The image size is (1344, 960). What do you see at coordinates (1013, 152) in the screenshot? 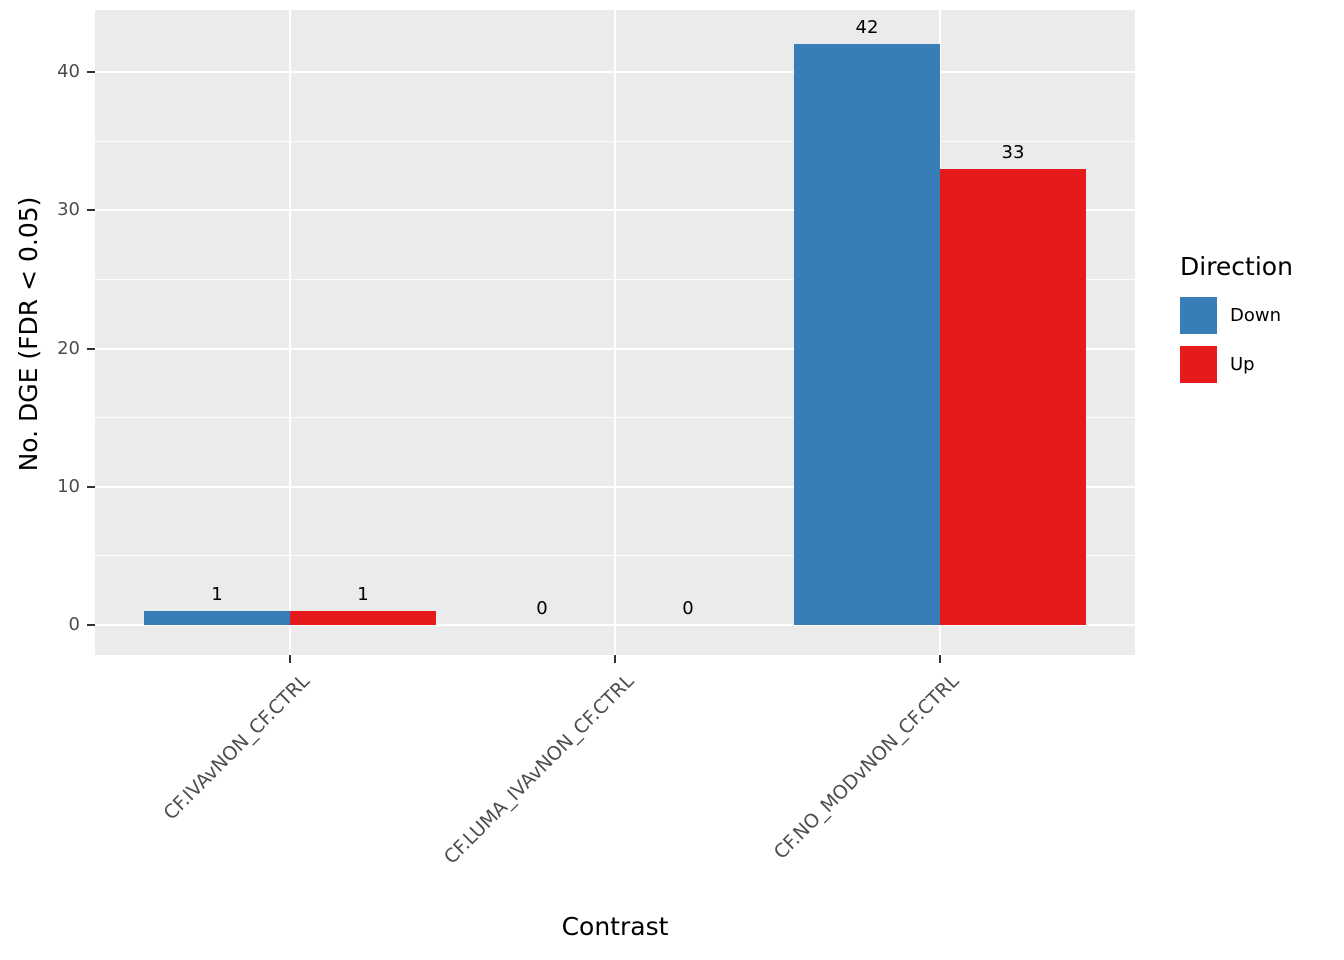
I see `bar-value-label: 33` at bounding box center [1013, 152].